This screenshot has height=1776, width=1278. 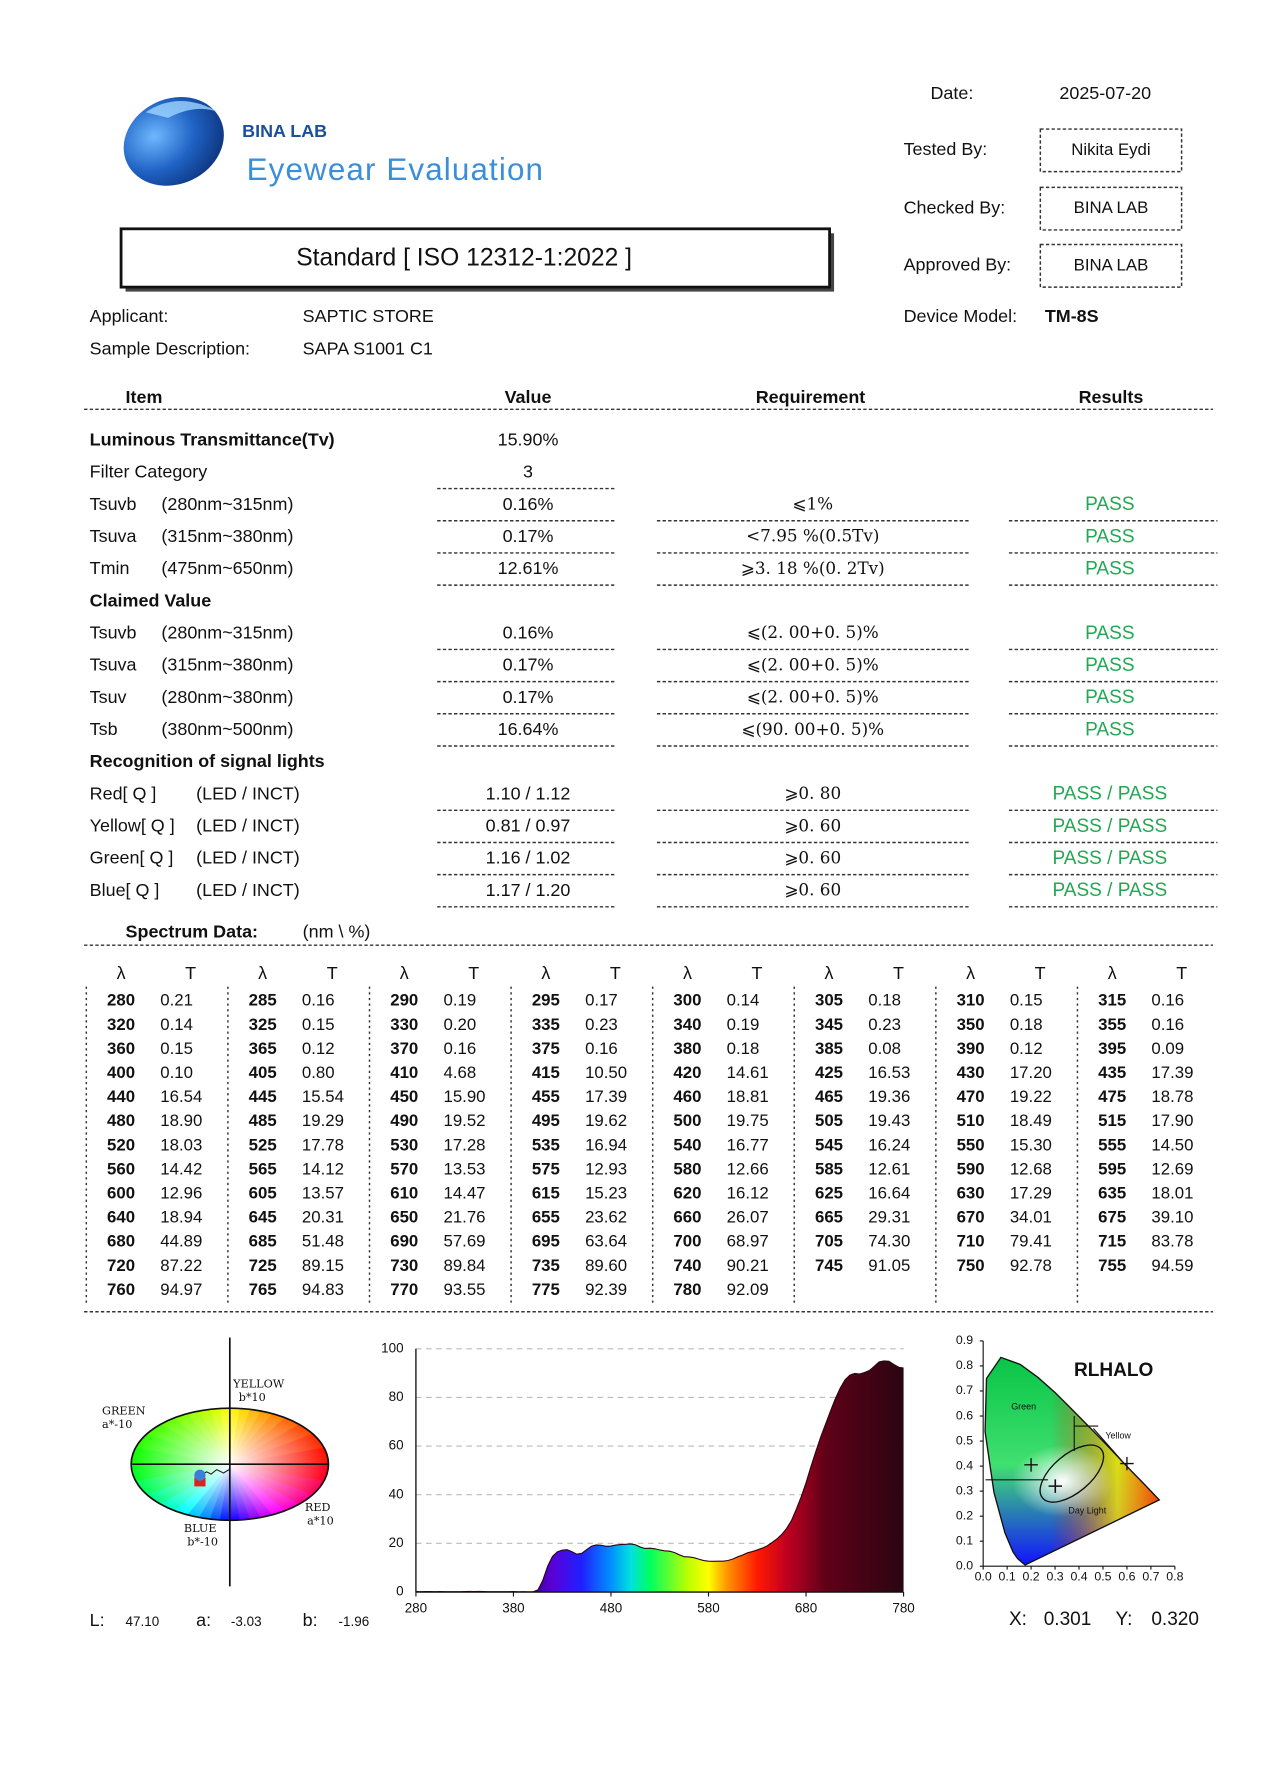 I want to click on transmittance: 0.80, so click(x=318, y=1072).